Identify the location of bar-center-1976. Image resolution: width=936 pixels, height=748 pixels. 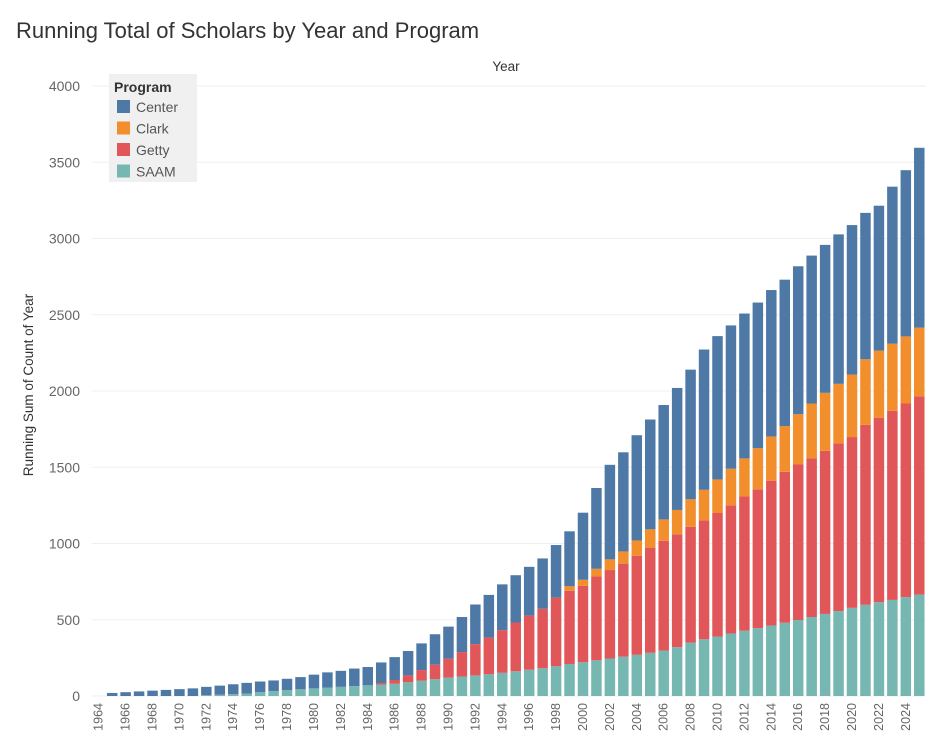
(260, 687).